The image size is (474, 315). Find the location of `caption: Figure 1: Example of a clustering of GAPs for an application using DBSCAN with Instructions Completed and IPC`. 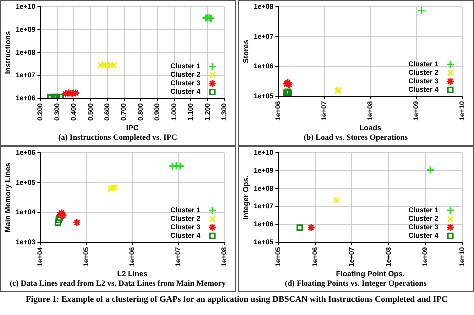

caption: Figure 1: Example of a clustering of GAPs for an application using DBSCAN with Instructions Completed and IPC is located at coordinates (237, 299).